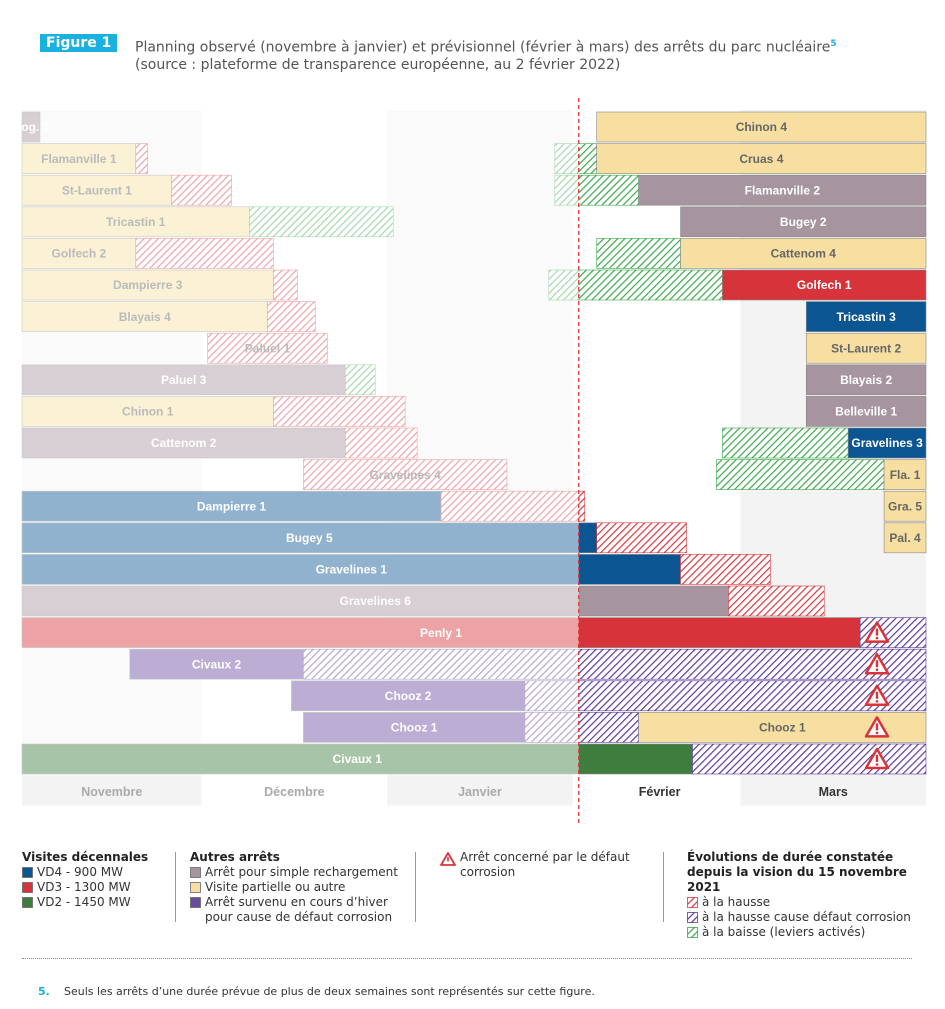 The image size is (945, 1009). I want to click on legend-item: à la hausse cause défaut corrosion, so click(809, 917).